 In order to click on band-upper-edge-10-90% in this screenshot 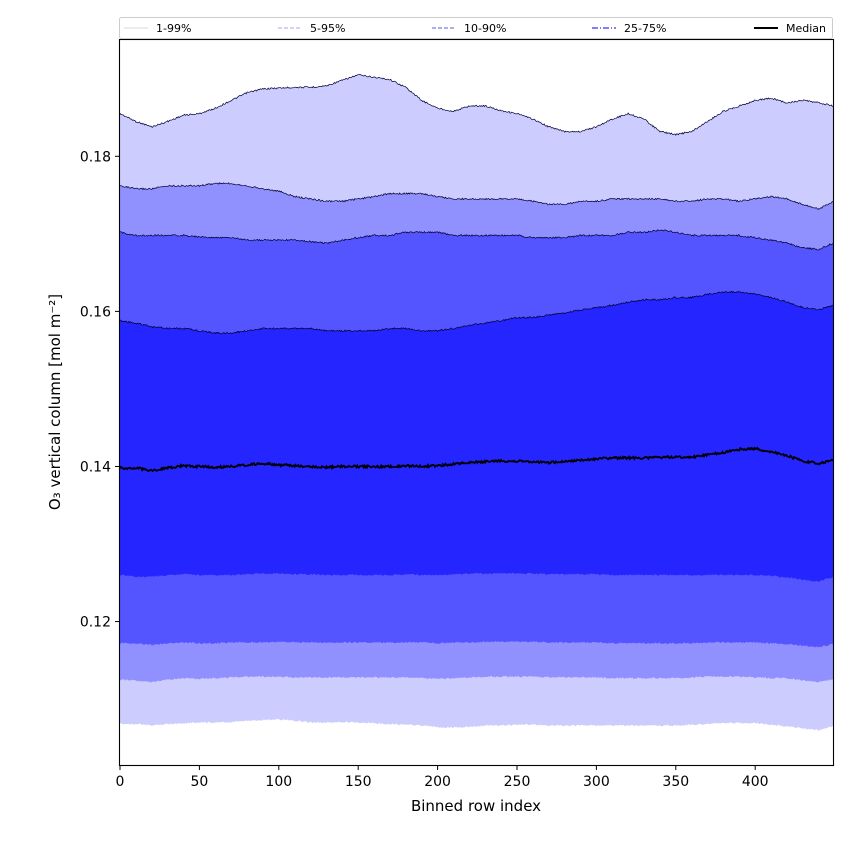, I will do `click(476, 240)`.